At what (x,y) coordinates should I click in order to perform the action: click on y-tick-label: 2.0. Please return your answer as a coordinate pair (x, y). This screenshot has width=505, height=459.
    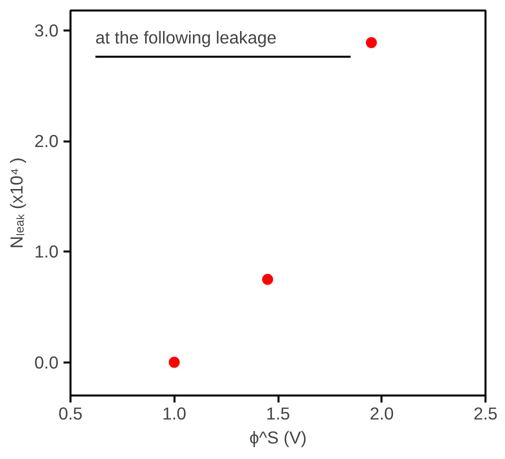
    Looking at the image, I should click on (46, 141).